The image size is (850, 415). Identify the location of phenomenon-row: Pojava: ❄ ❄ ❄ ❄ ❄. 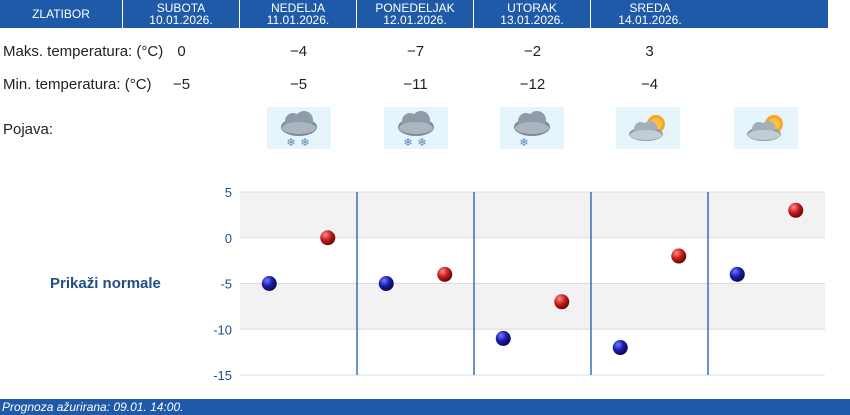
(414, 129).